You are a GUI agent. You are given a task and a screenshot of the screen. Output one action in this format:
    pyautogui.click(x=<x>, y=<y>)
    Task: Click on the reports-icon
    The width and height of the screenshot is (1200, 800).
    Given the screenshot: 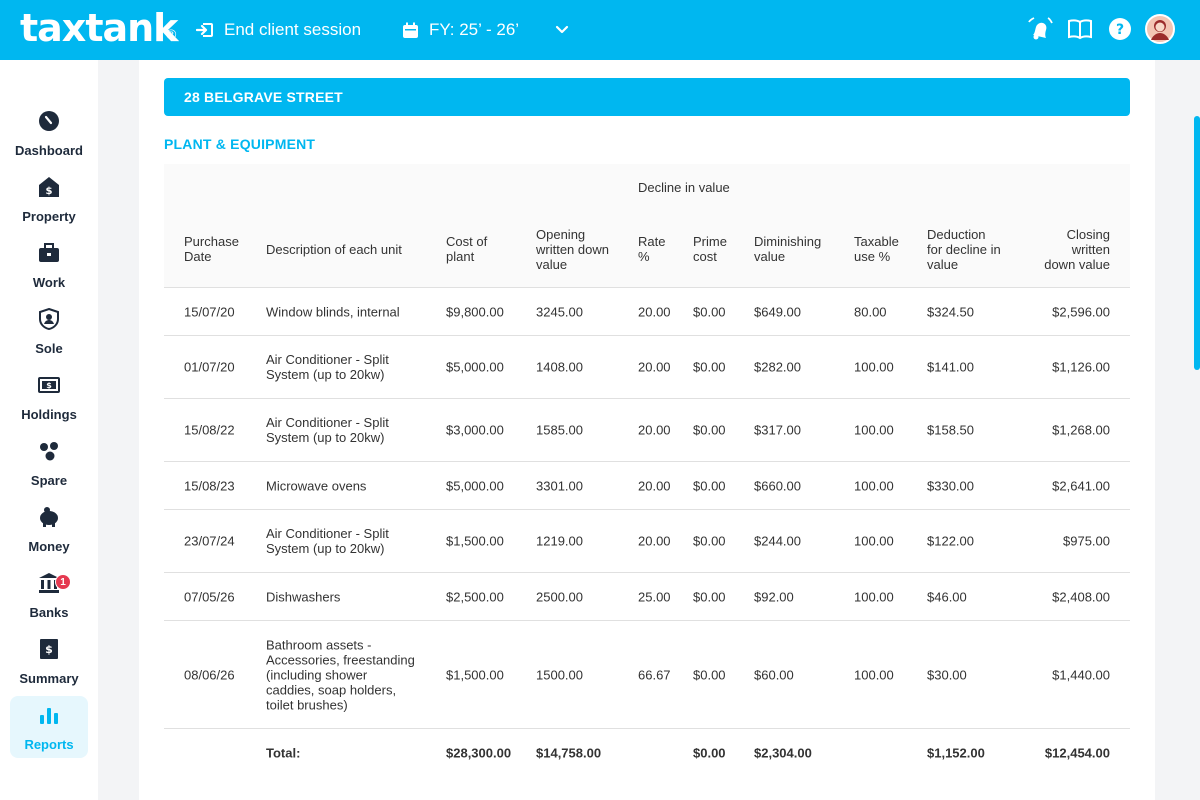 What is the action you would take?
    pyautogui.click(x=49, y=716)
    